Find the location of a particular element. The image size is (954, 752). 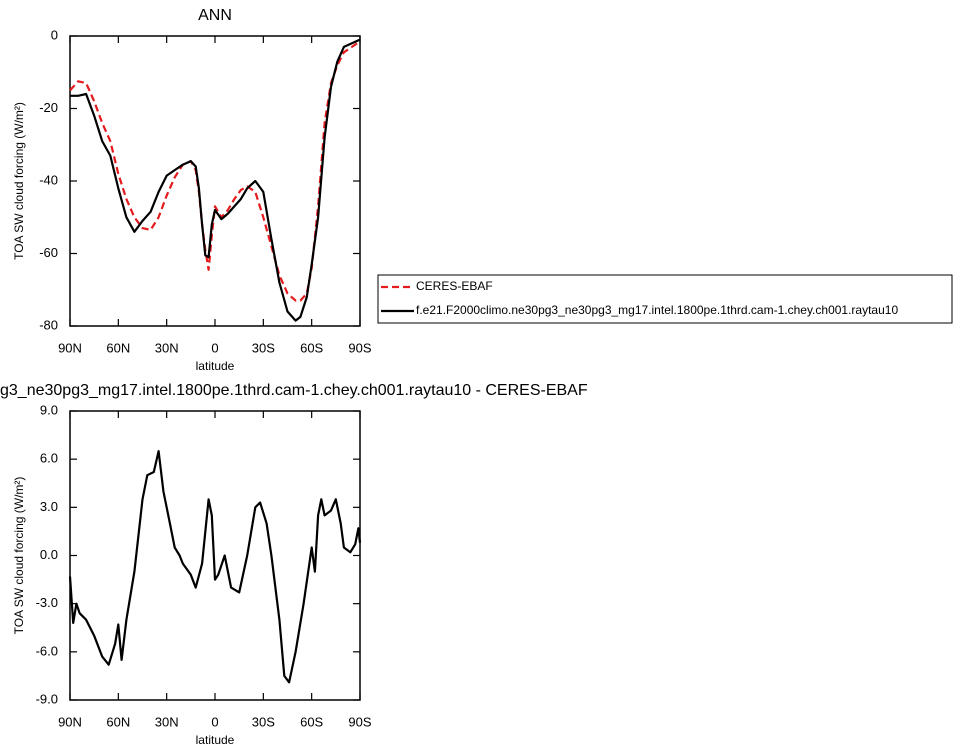

y-tick-label: 0 is located at coordinates (54, 34).